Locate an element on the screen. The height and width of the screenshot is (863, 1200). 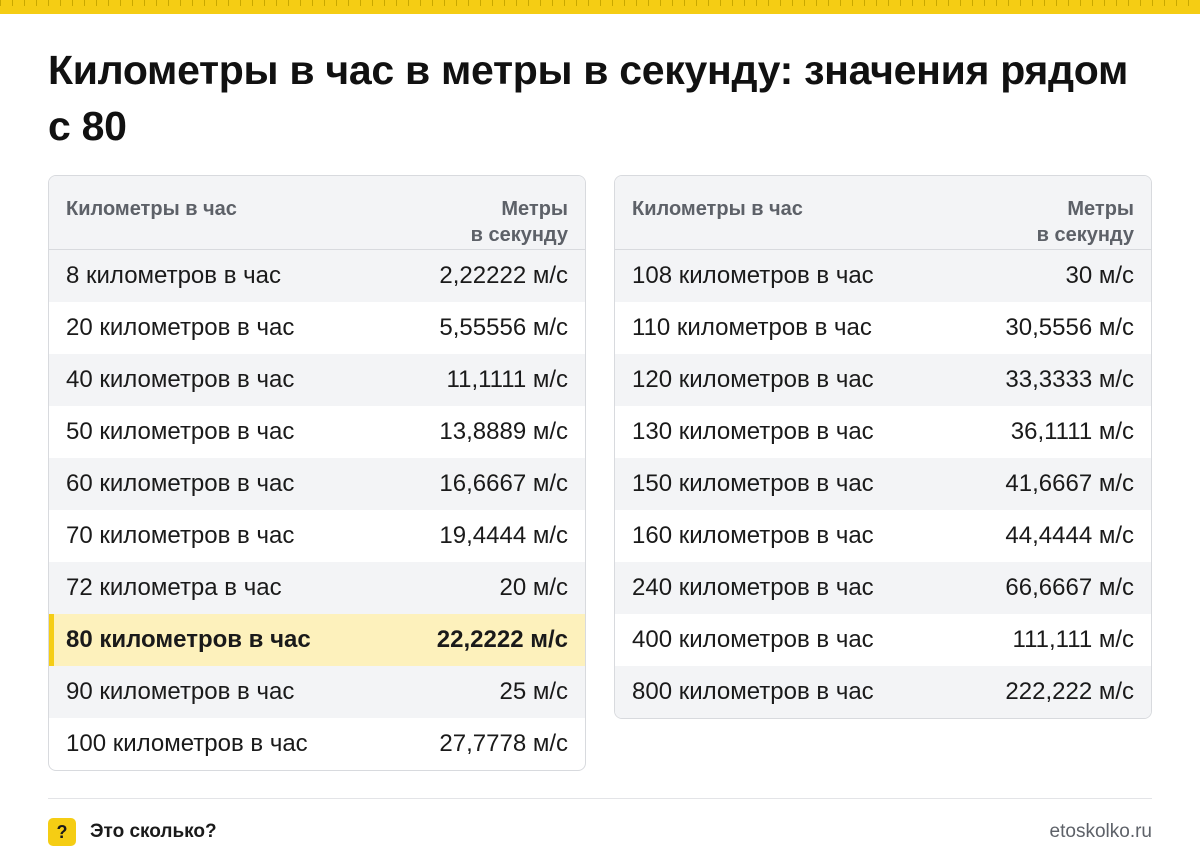
row-ms: 222,222 м/с is located at coordinates (1069, 691).